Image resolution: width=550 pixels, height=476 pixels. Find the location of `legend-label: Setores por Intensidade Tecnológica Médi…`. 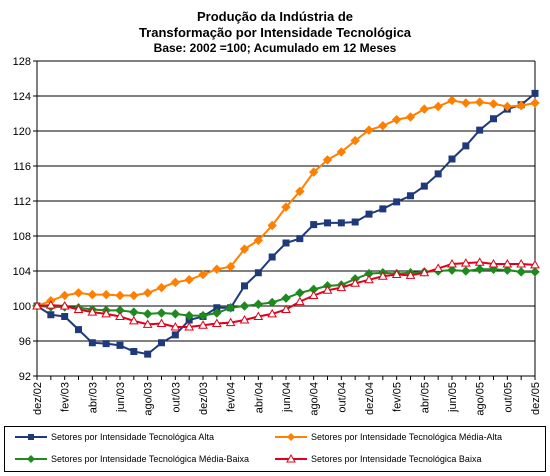

legend-label: Setores por Intensidade Tecnológica Médi… is located at coordinates (150, 459).